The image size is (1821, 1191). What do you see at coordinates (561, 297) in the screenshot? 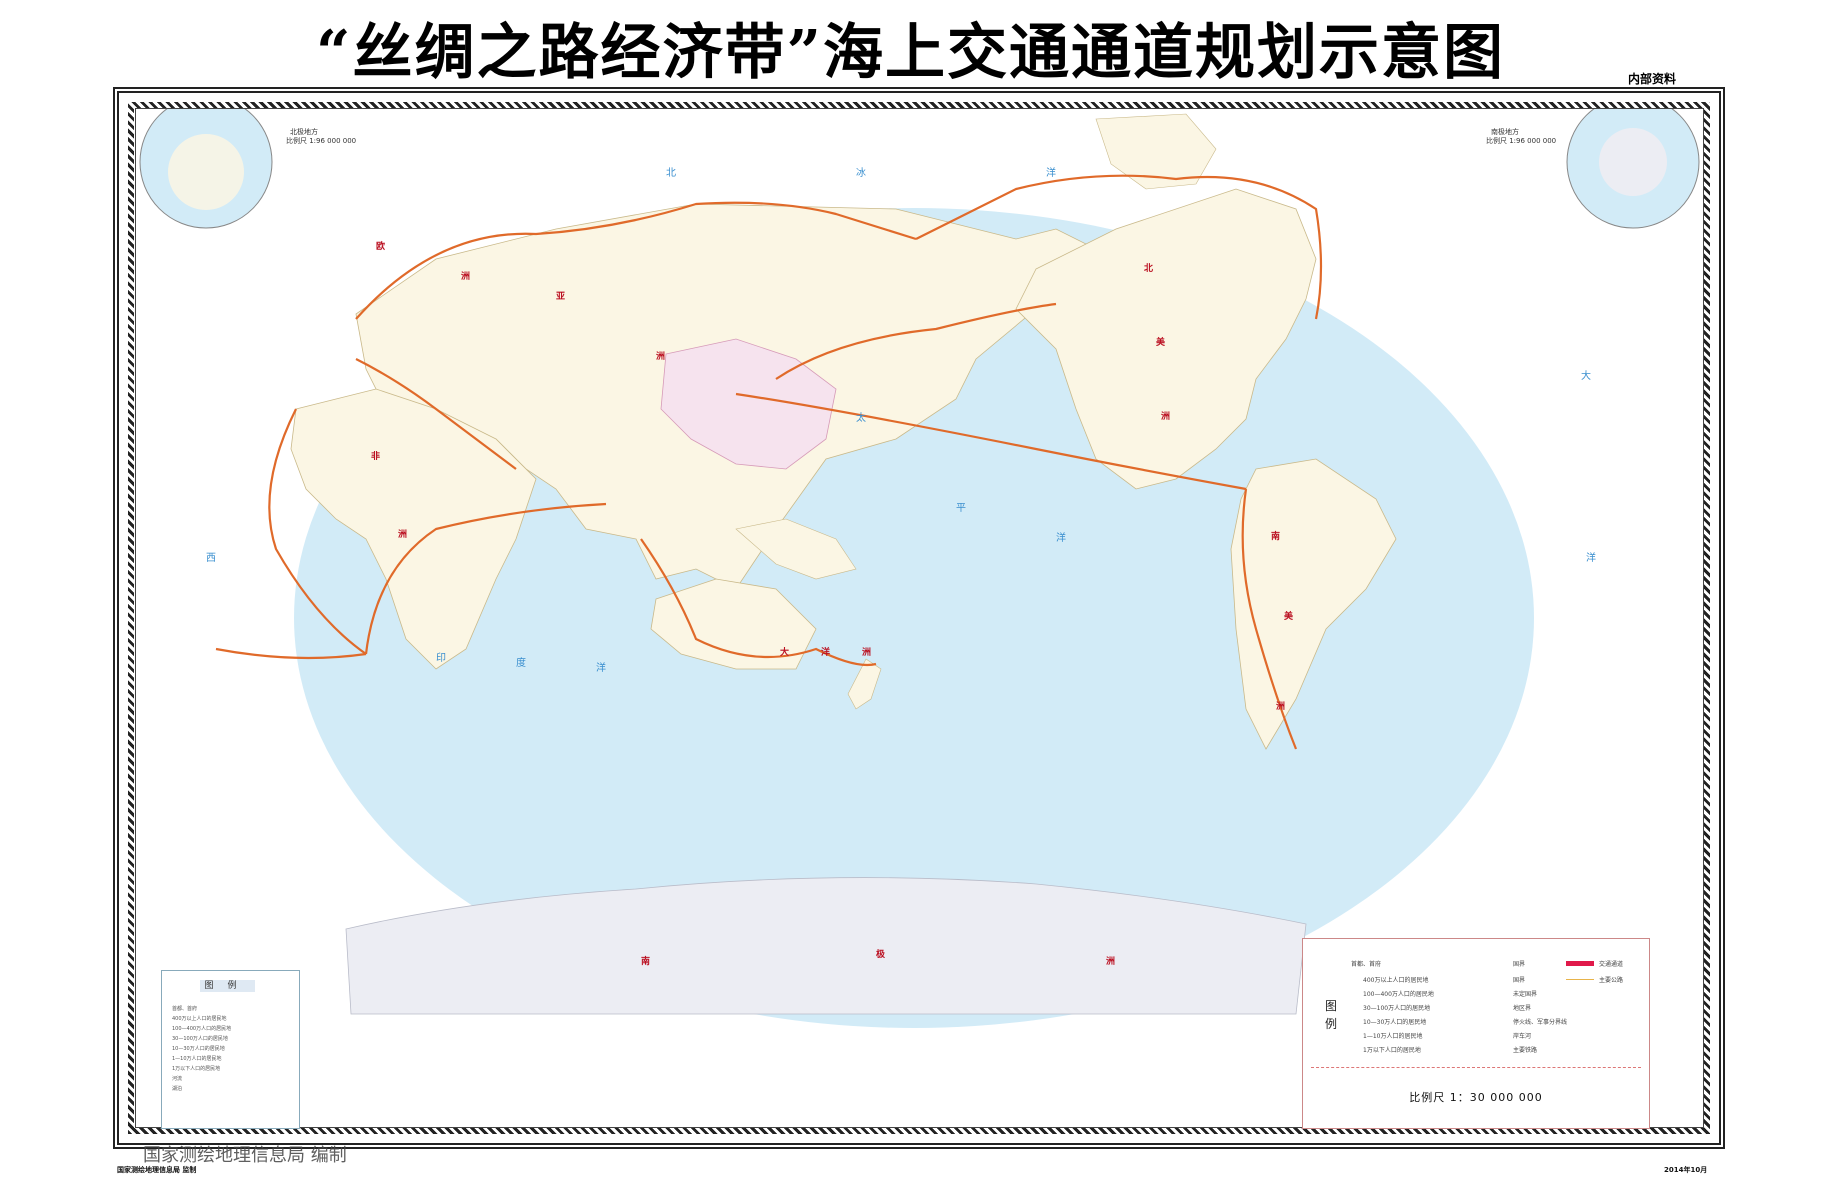
I see `continent-label: 亚` at bounding box center [561, 297].